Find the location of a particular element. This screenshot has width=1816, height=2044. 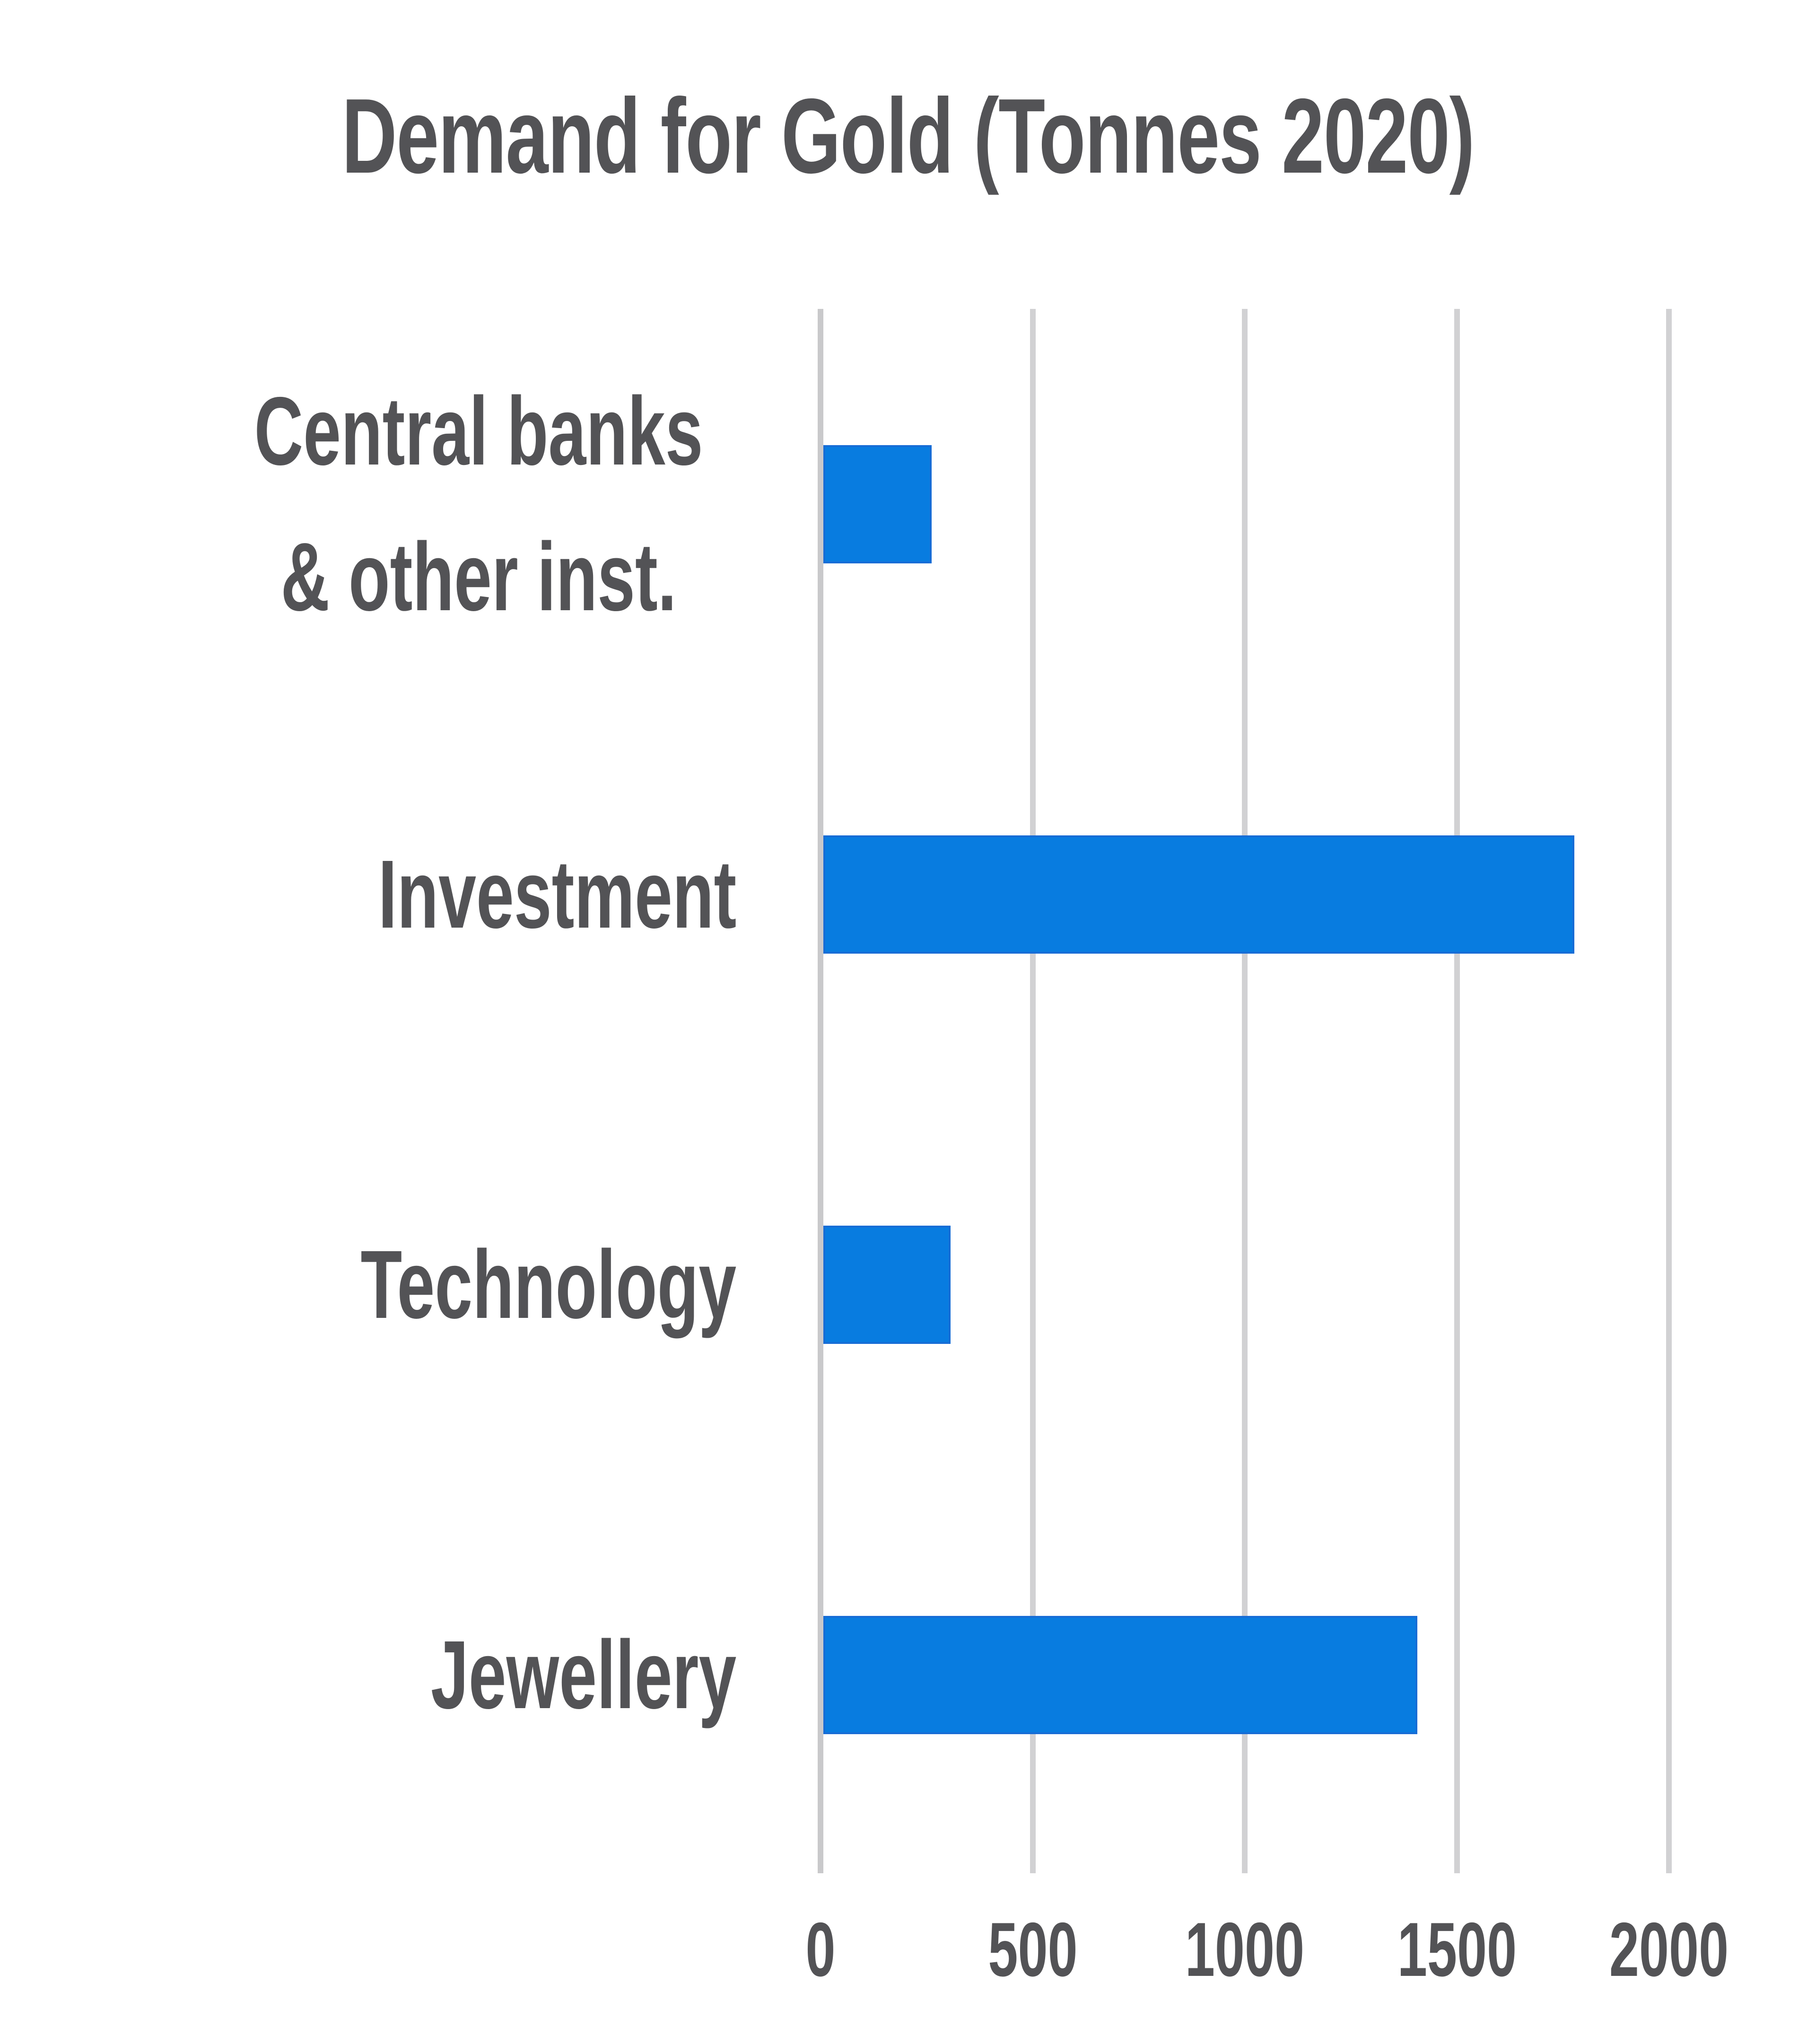

x-tick-label-0: 0 is located at coordinates (820, 1949).